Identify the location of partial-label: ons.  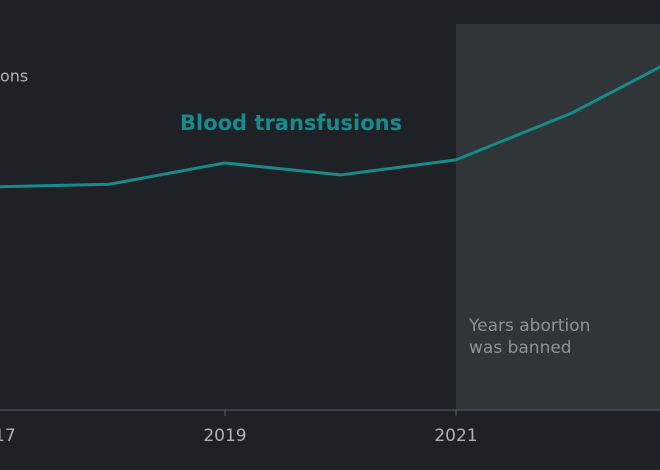
(14, 76).